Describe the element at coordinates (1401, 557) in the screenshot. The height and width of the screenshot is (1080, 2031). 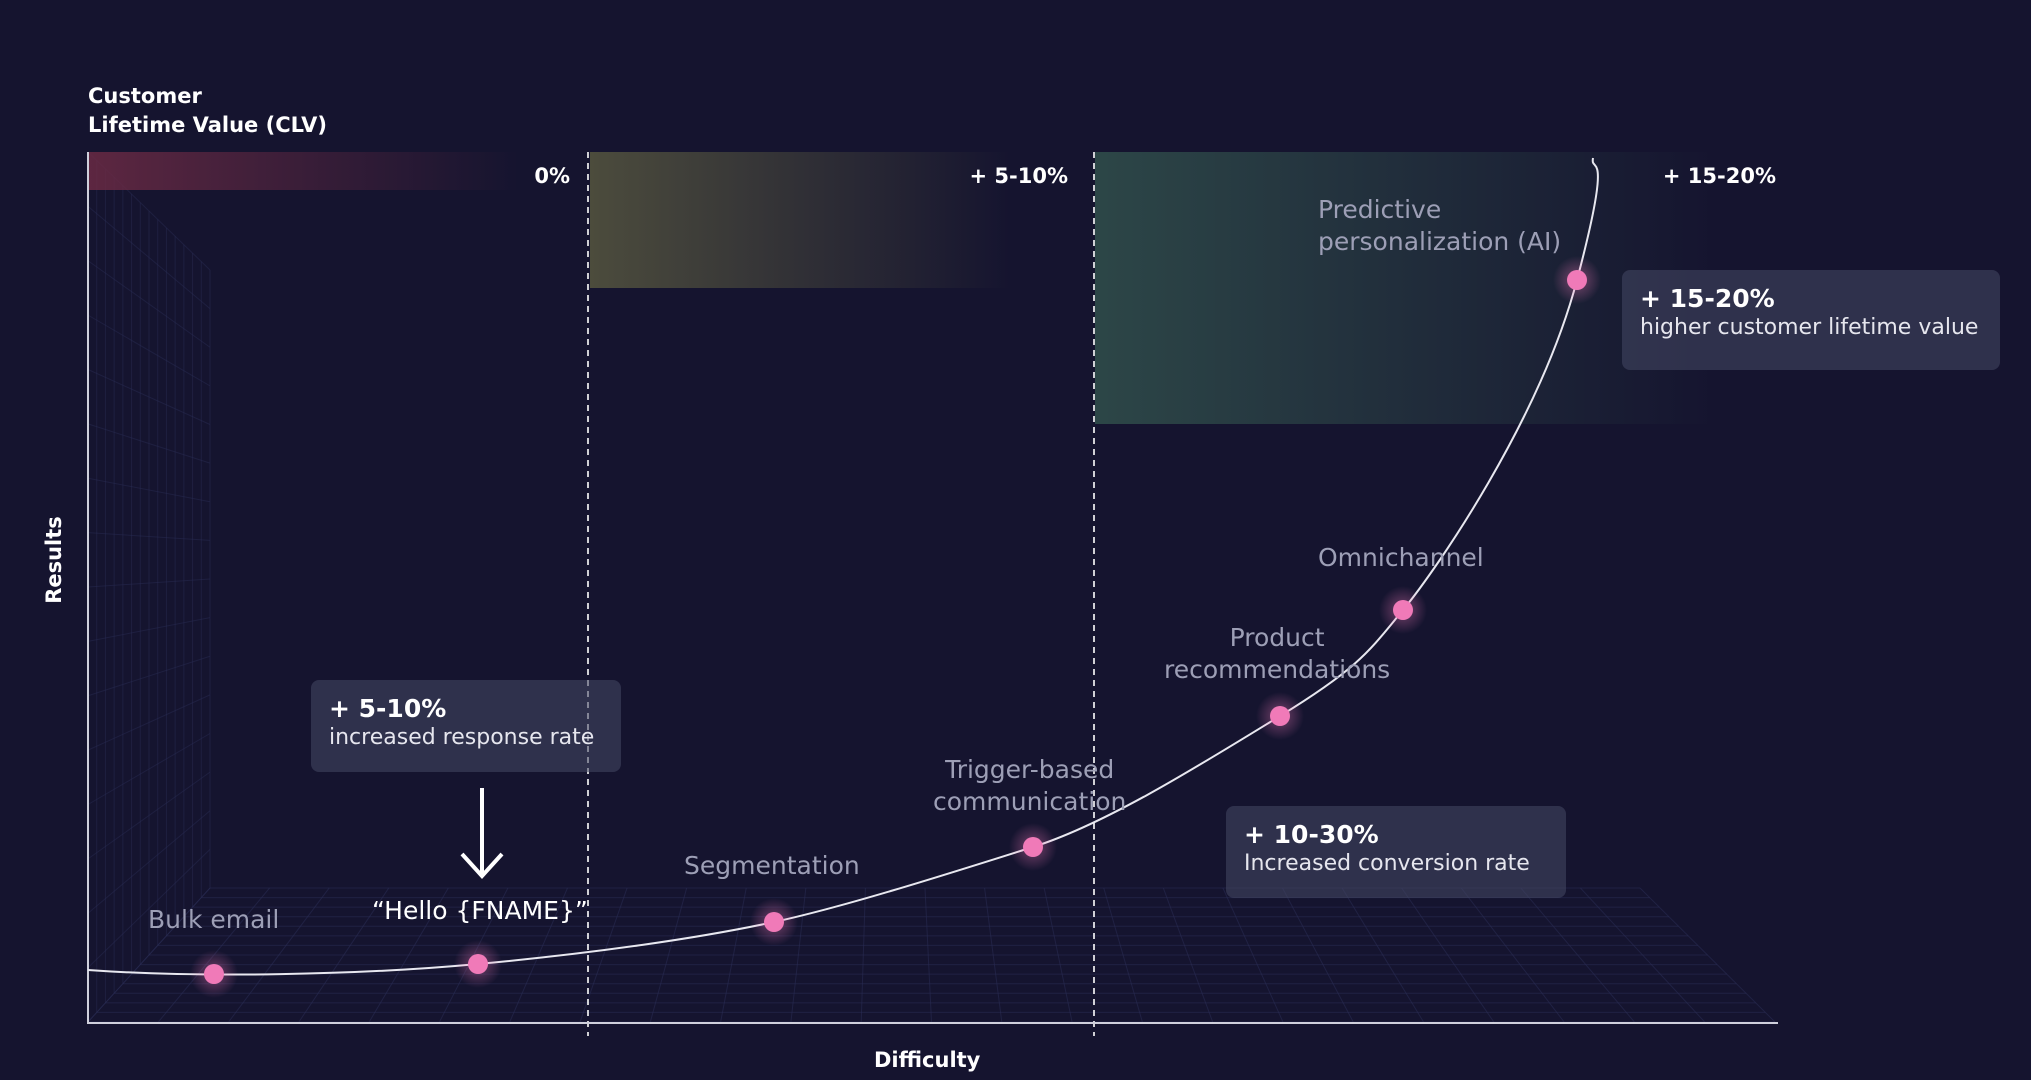
I see `point-label-omnichannel: Omnichannel` at that location.